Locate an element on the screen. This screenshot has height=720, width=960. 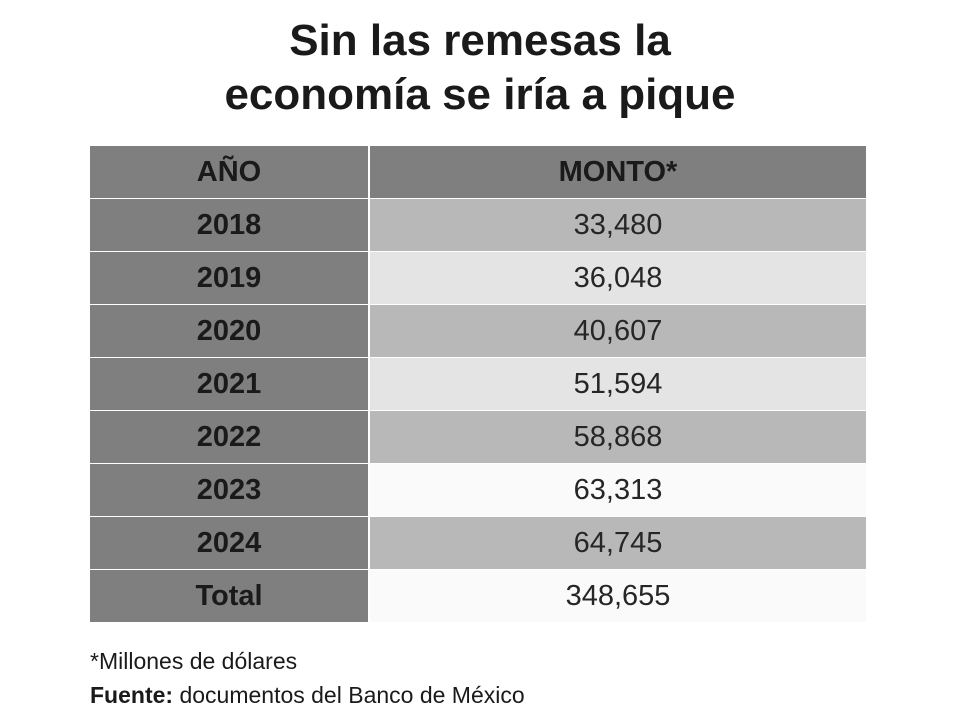
table-cell-year: 2021 is located at coordinates (230, 384).